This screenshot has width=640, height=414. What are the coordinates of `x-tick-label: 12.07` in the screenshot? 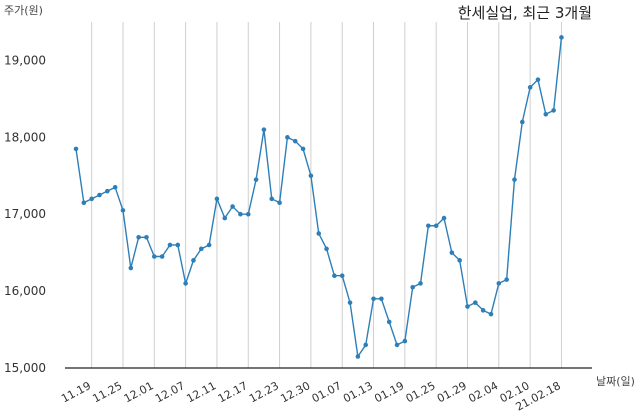 It's located at (170, 392).